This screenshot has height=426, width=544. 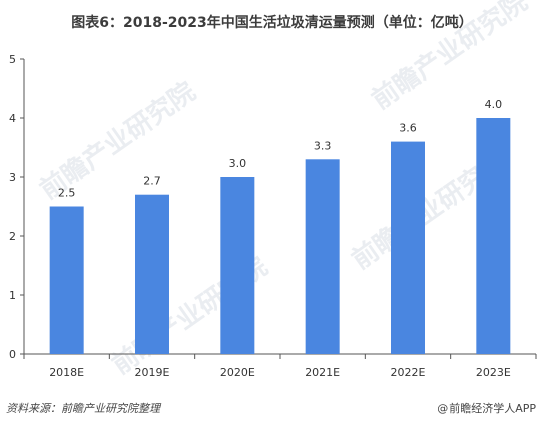 I want to click on y-tick-label: 4, so click(x=12, y=118).